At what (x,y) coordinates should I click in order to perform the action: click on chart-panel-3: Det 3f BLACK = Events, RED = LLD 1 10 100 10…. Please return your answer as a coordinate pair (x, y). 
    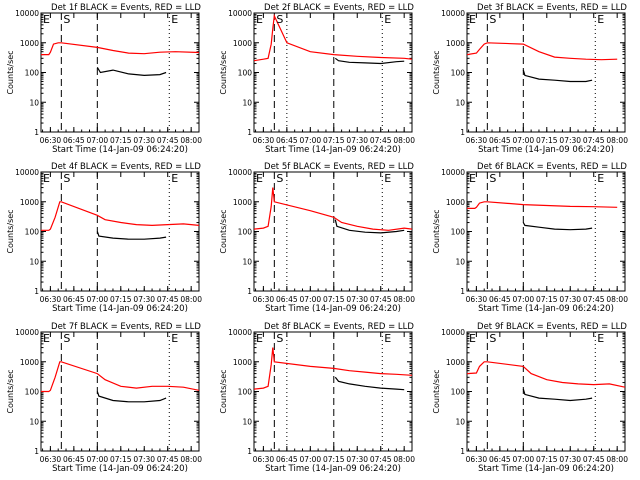
    Looking at the image, I should click on (530, 79).